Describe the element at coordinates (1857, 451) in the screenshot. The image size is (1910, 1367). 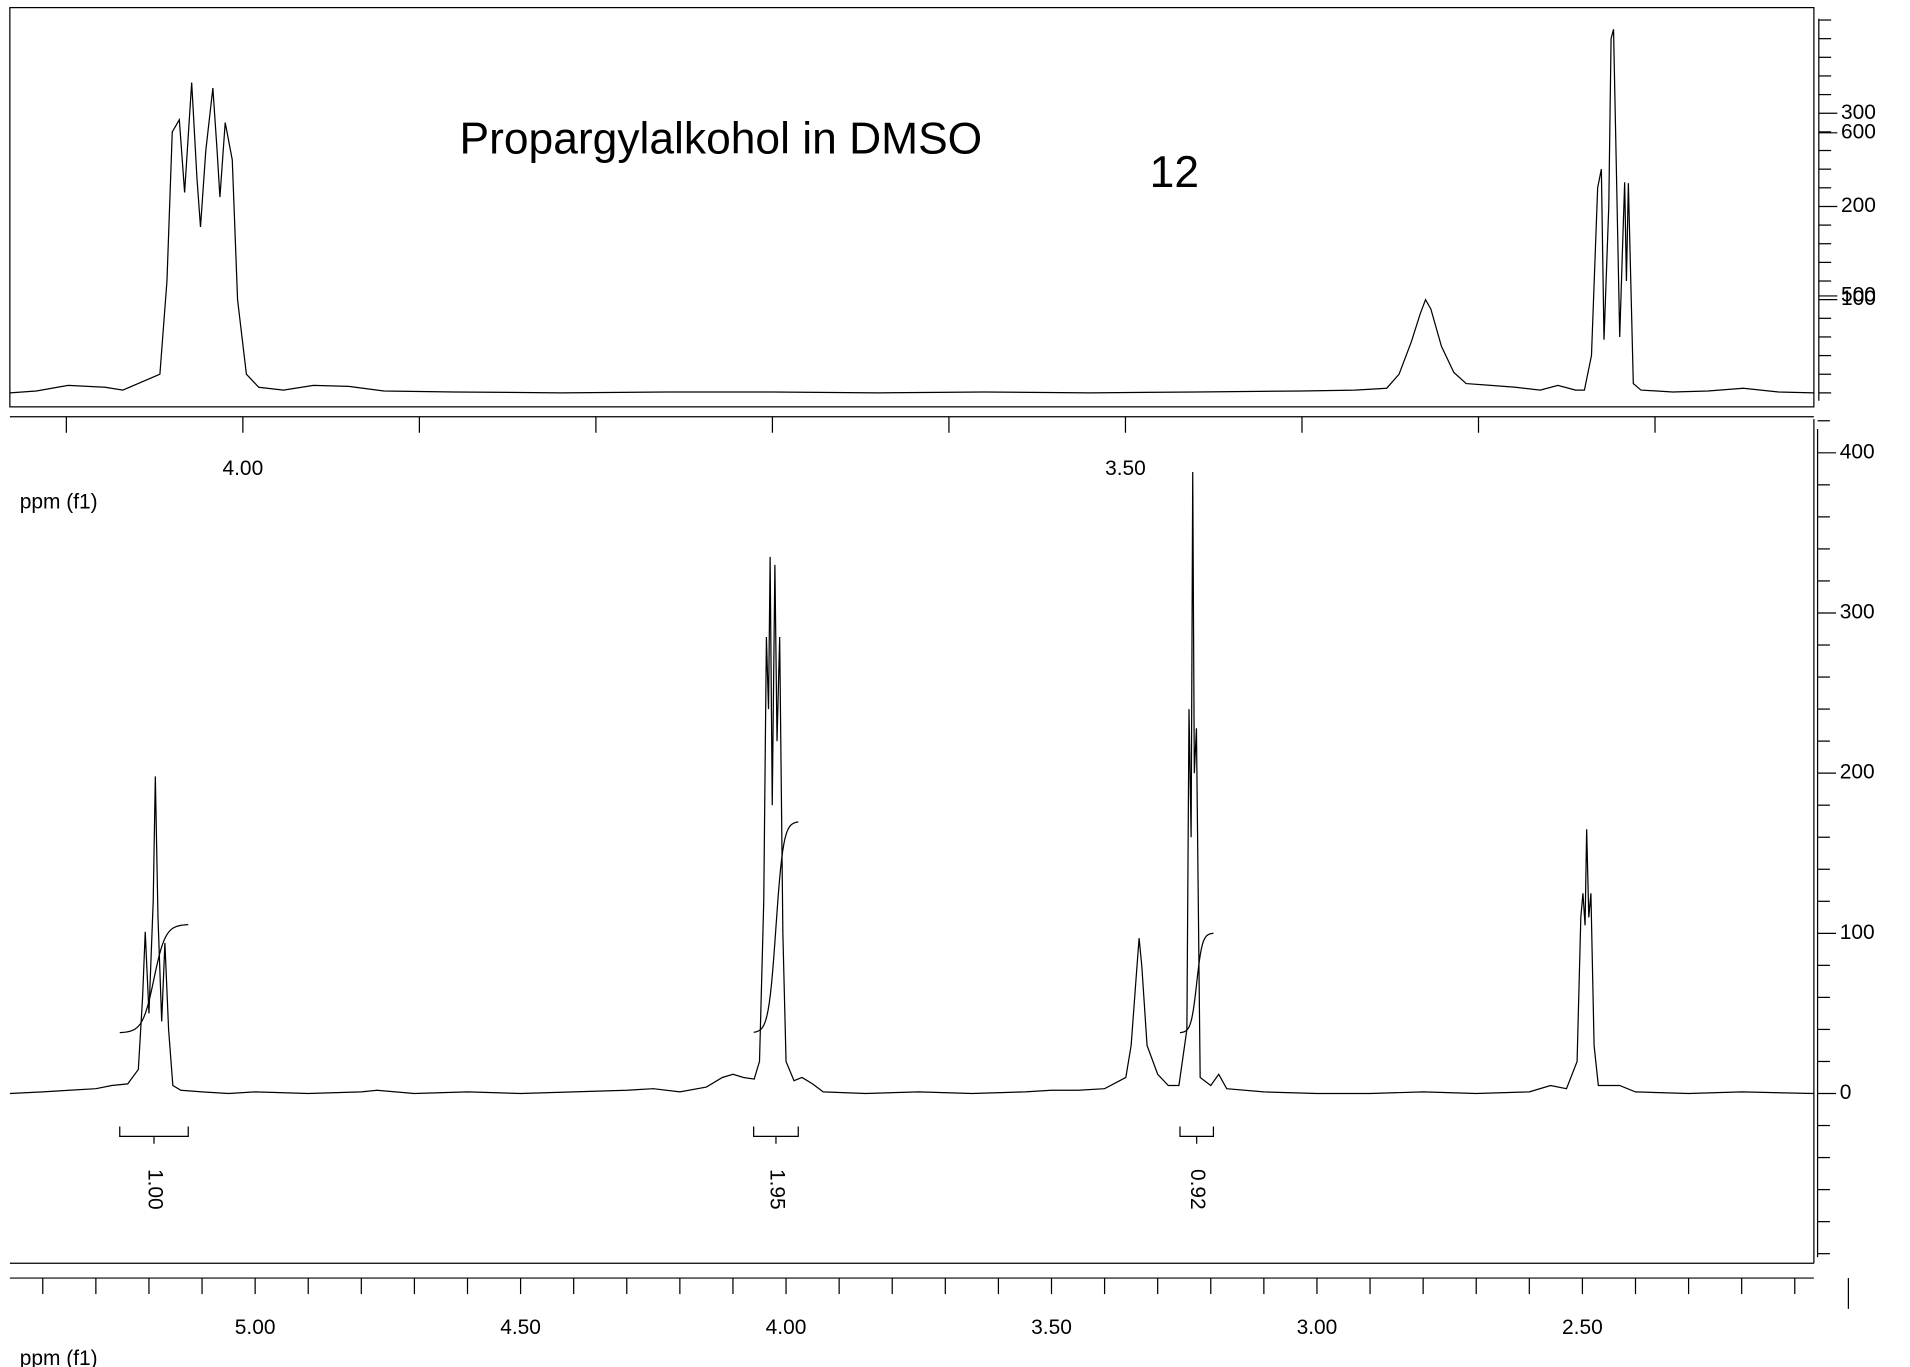
I see `y-tick-label: 400` at that location.